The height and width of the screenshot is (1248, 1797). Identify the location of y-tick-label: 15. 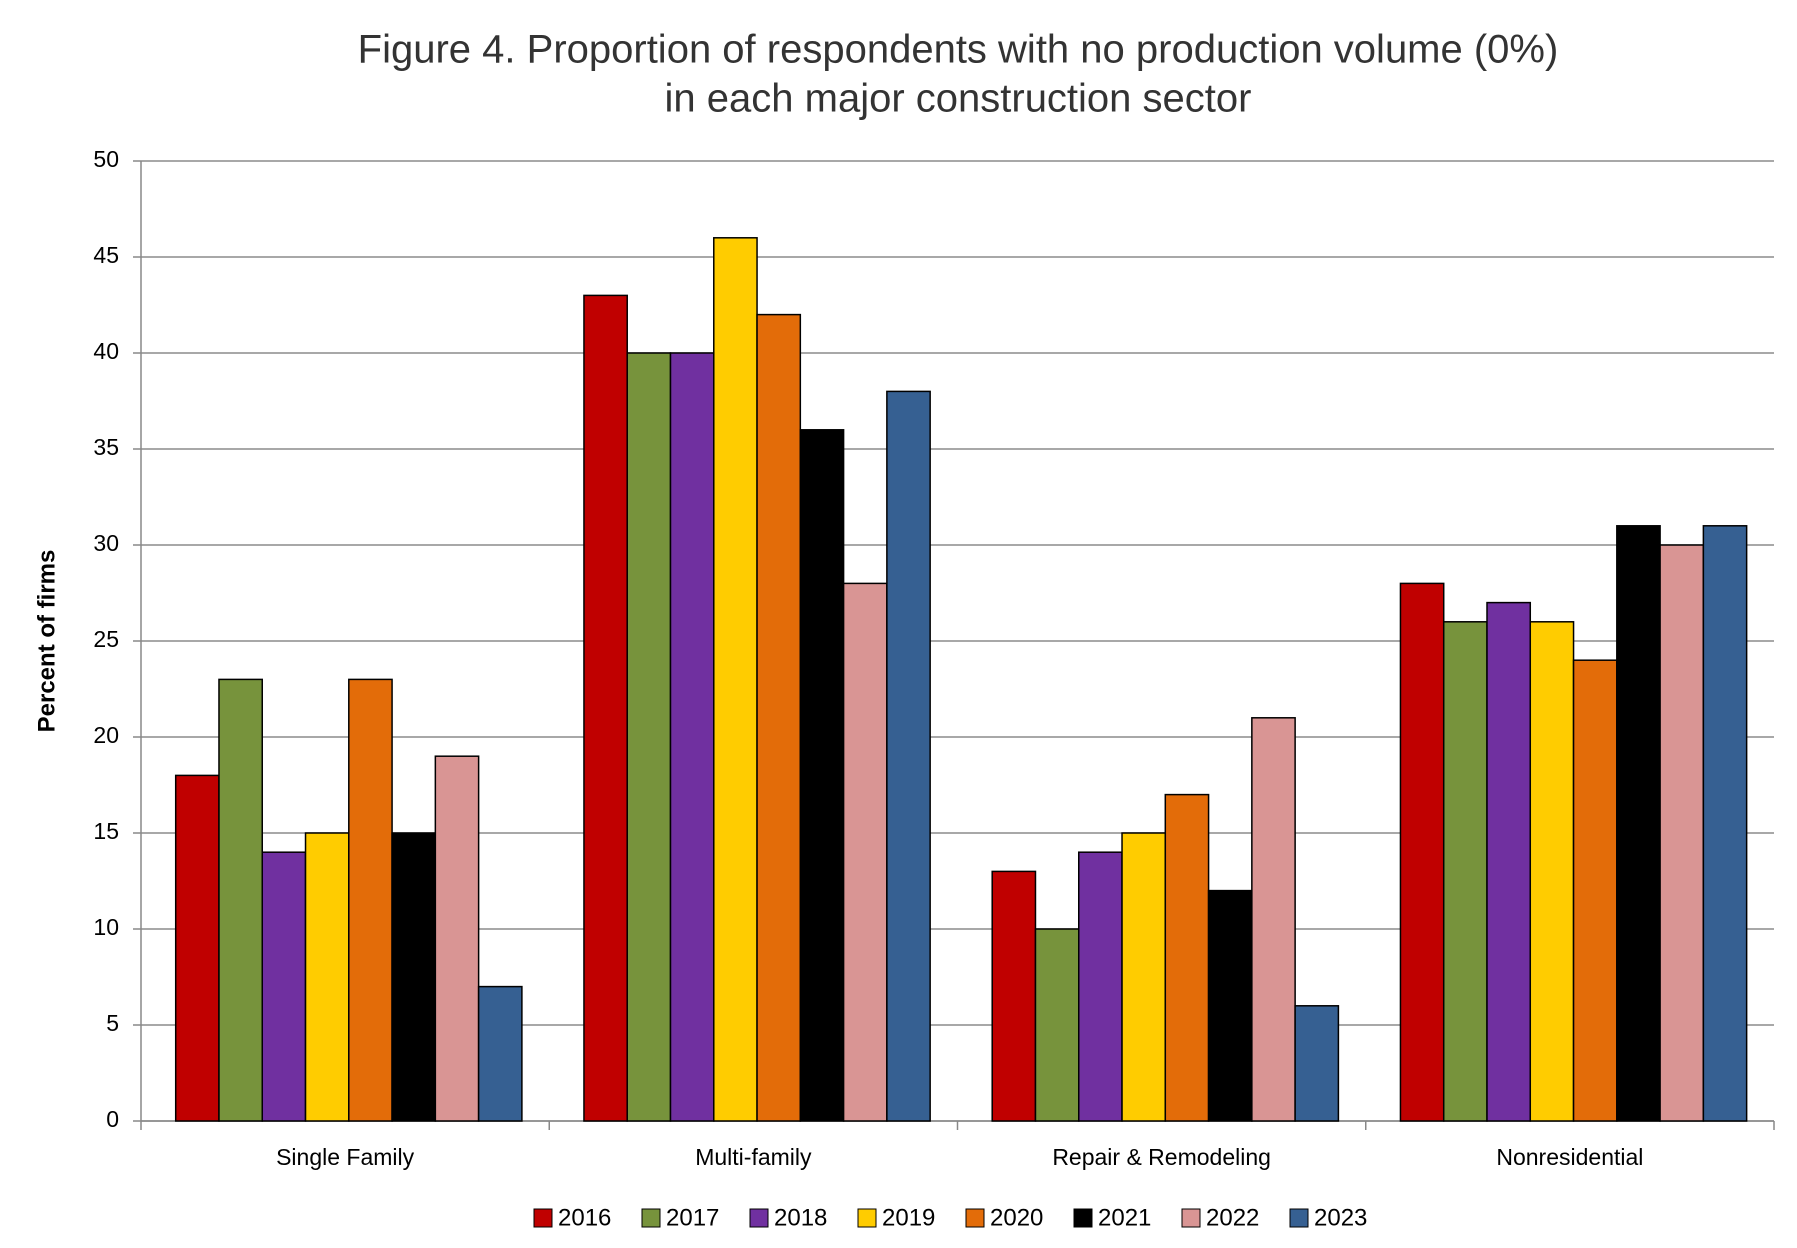
(106, 831).